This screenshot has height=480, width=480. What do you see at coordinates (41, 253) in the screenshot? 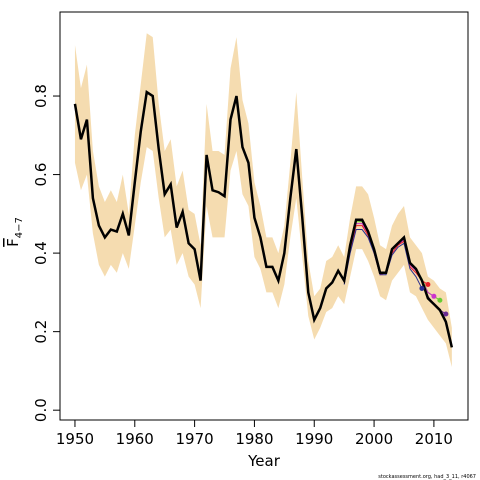
I see `y-tick-label: 0.4` at bounding box center [41, 253].